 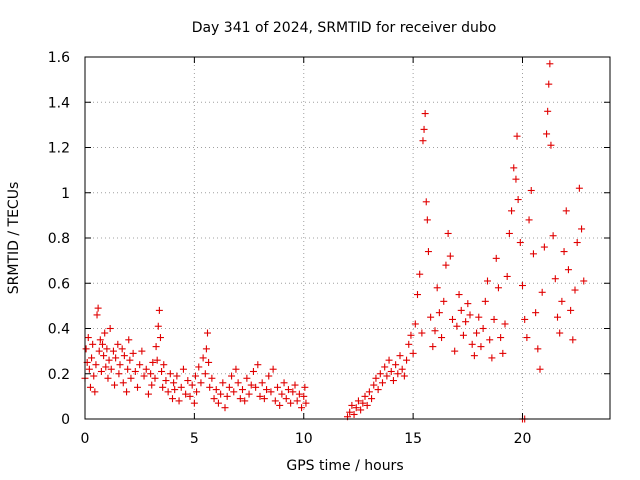 What do you see at coordinates (14, 238) in the screenshot?
I see `y-axis-label: SRMTID / TECUs` at bounding box center [14, 238].